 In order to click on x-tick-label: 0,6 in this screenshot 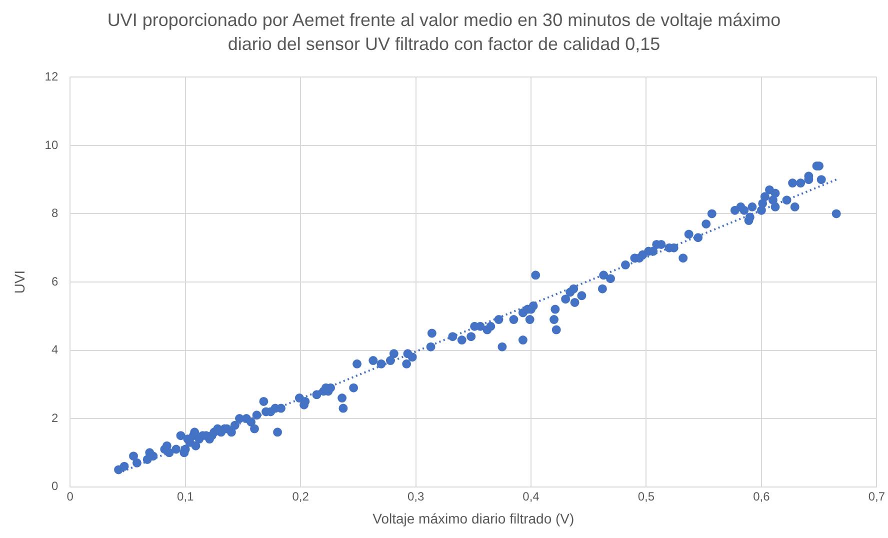, I will do `click(761, 496)`.